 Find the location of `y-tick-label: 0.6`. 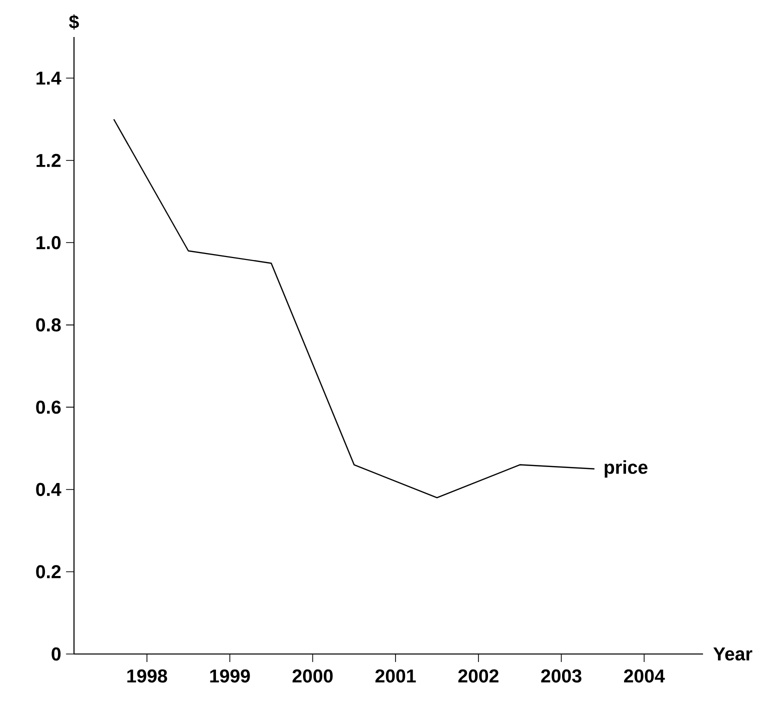

y-tick-label: 0.6 is located at coordinates (48, 407).